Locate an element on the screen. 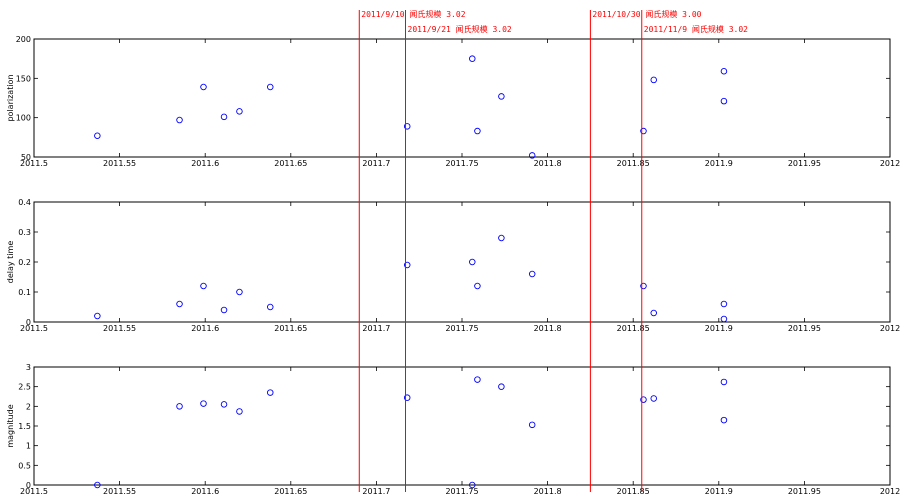  event-label: 2011/11/9 闻氏规模 3.02 is located at coordinates (696, 29).